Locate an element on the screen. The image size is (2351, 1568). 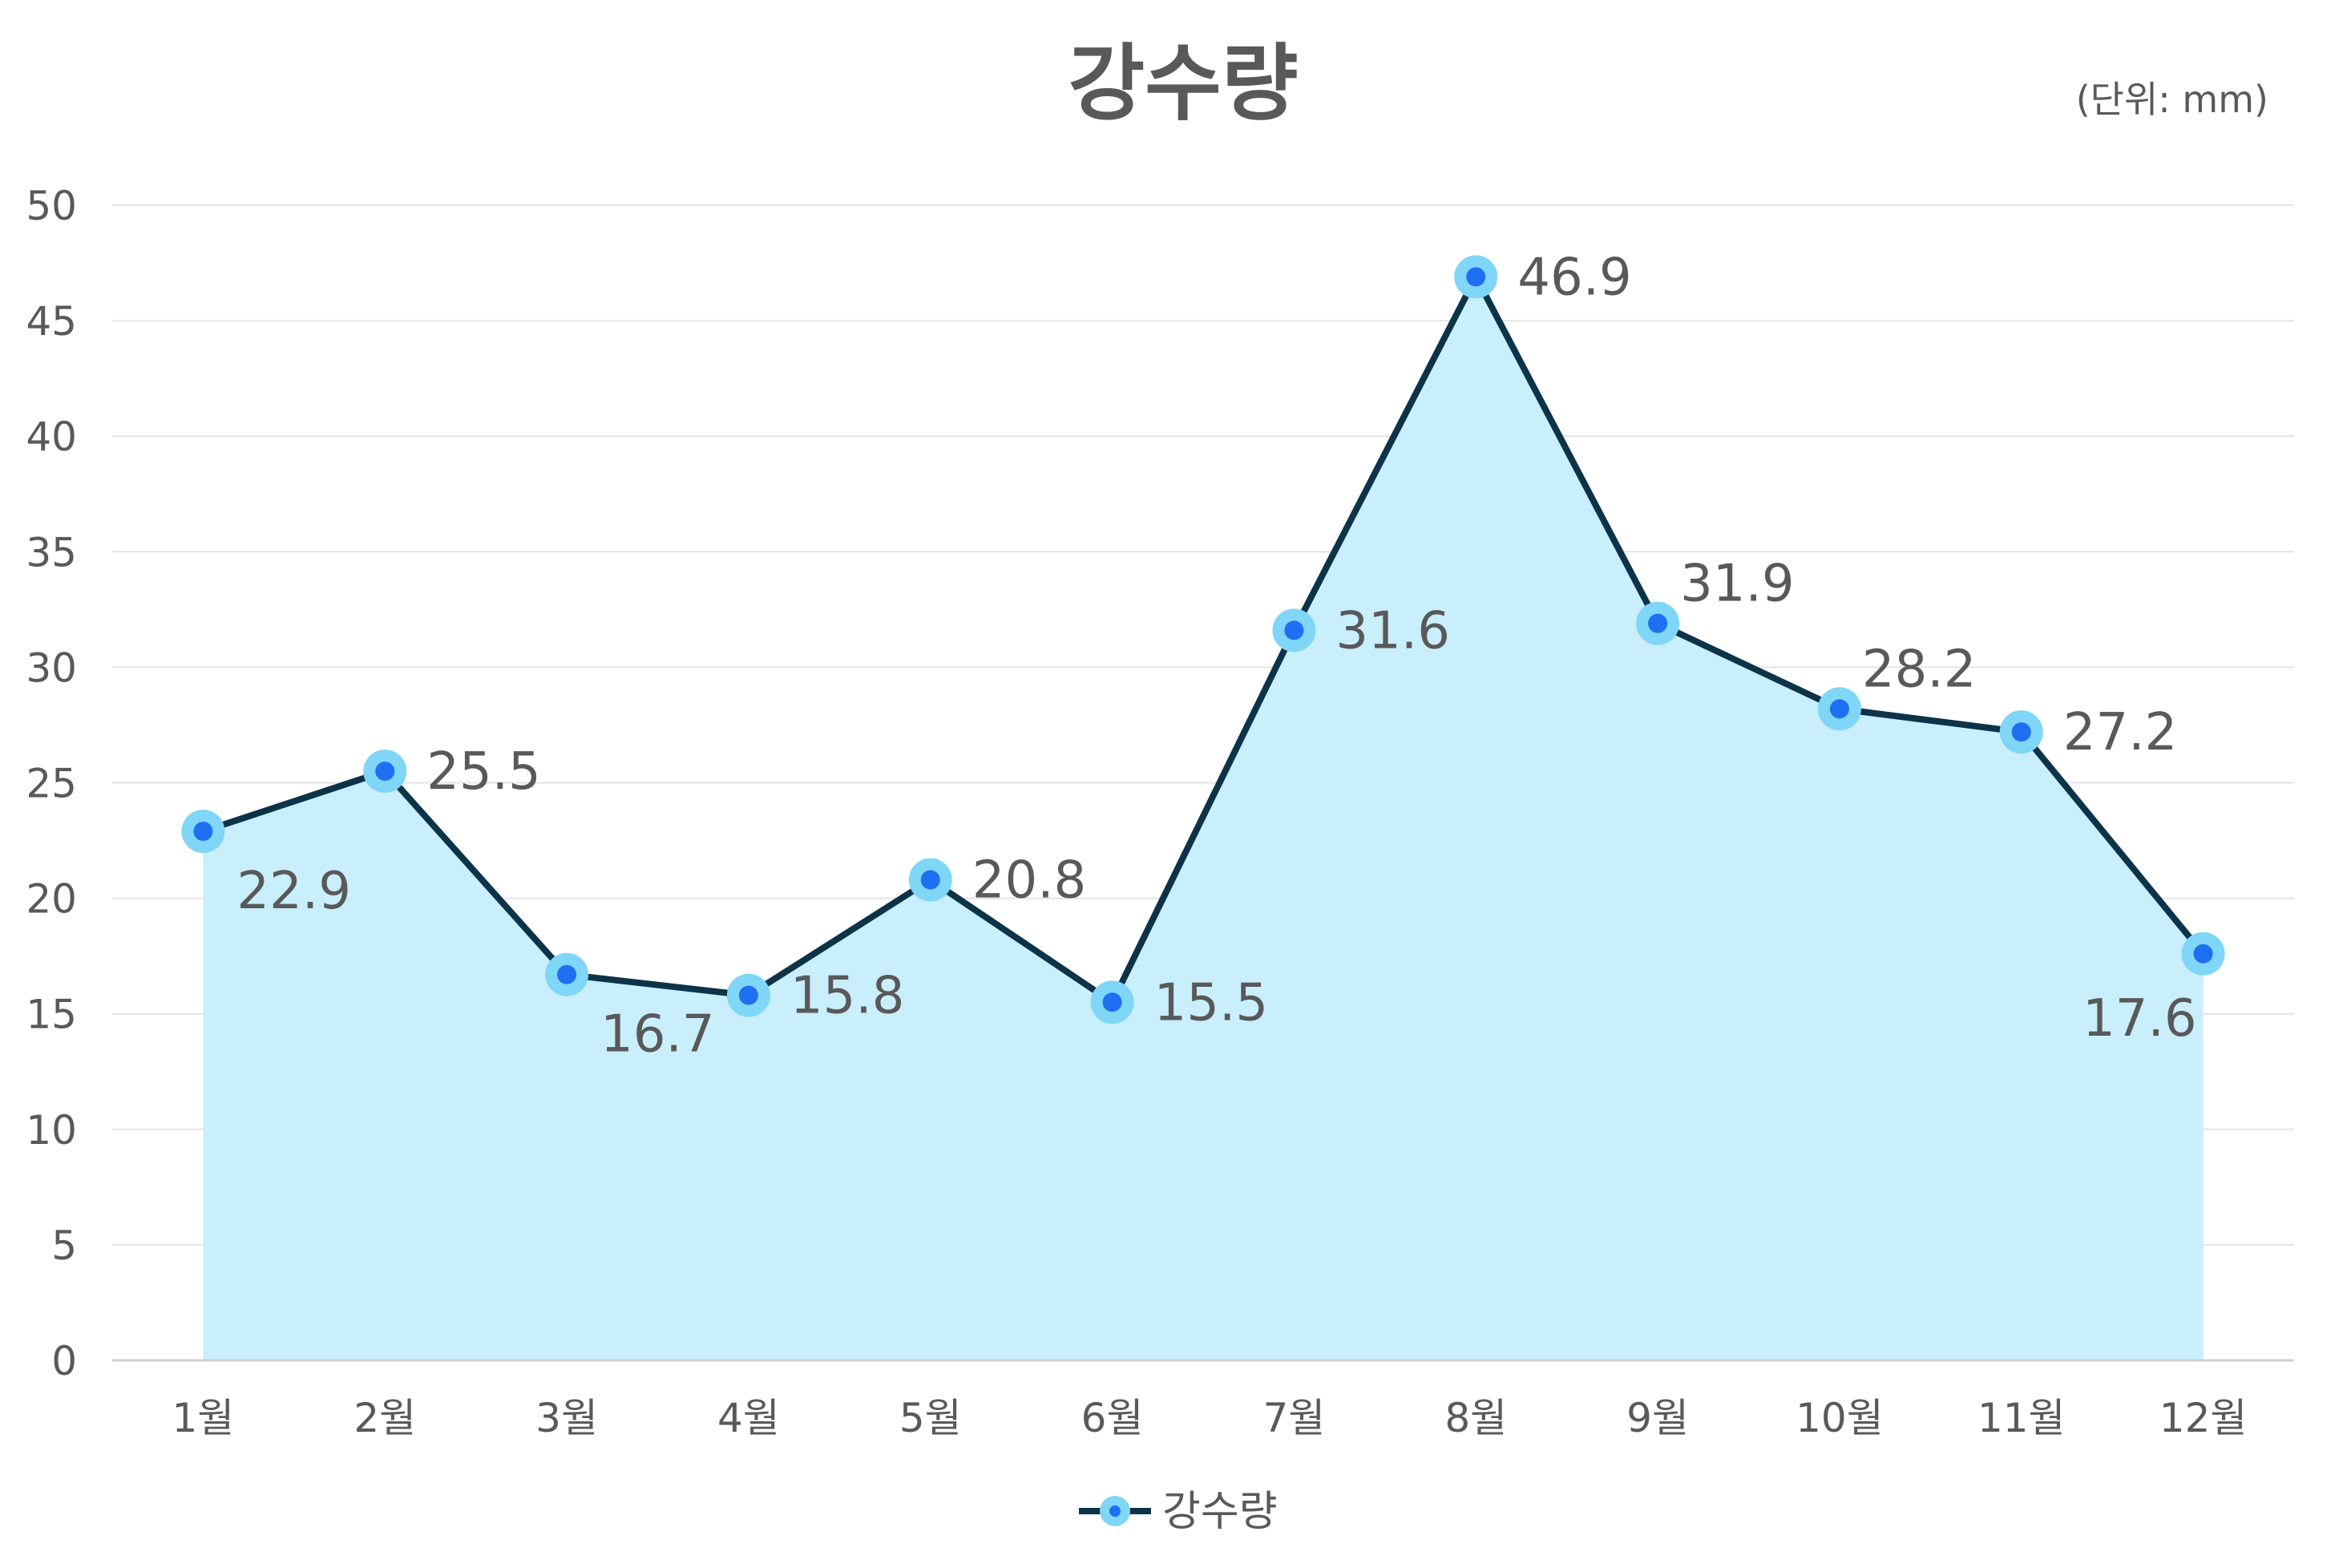
data-label: 28.2 is located at coordinates (1919, 669).